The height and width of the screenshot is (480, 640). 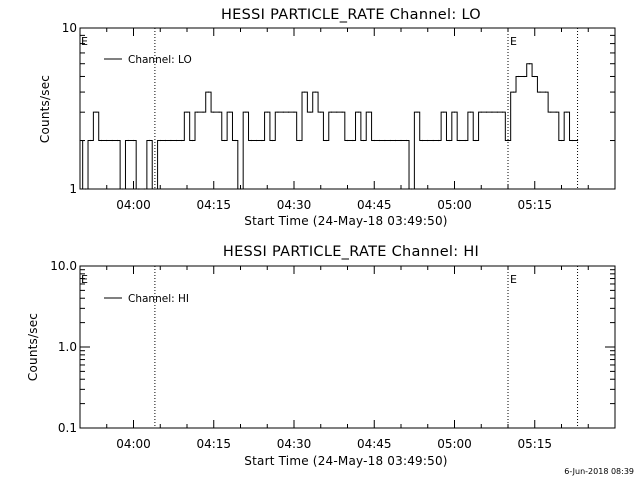 What do you see at coordinates (213, 205) in the screenshot?
I see `x-tick-label: 04:15` at bounding box center [213, 205].